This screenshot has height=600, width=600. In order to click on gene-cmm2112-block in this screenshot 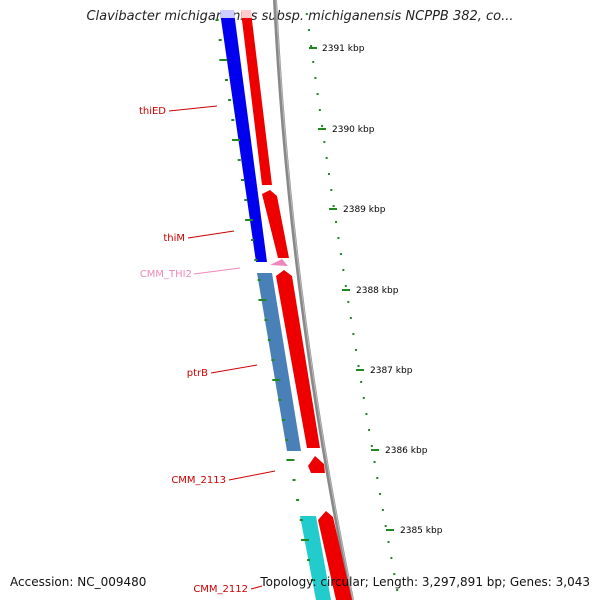, I will do `click(315, 558)`.